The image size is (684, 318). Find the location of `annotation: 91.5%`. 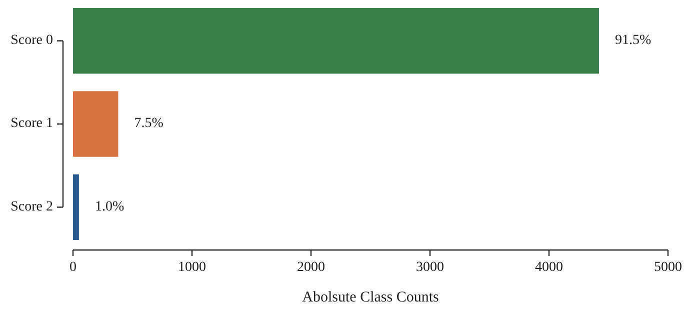

annotation: 91.5% is located at coordinates (633, 40).